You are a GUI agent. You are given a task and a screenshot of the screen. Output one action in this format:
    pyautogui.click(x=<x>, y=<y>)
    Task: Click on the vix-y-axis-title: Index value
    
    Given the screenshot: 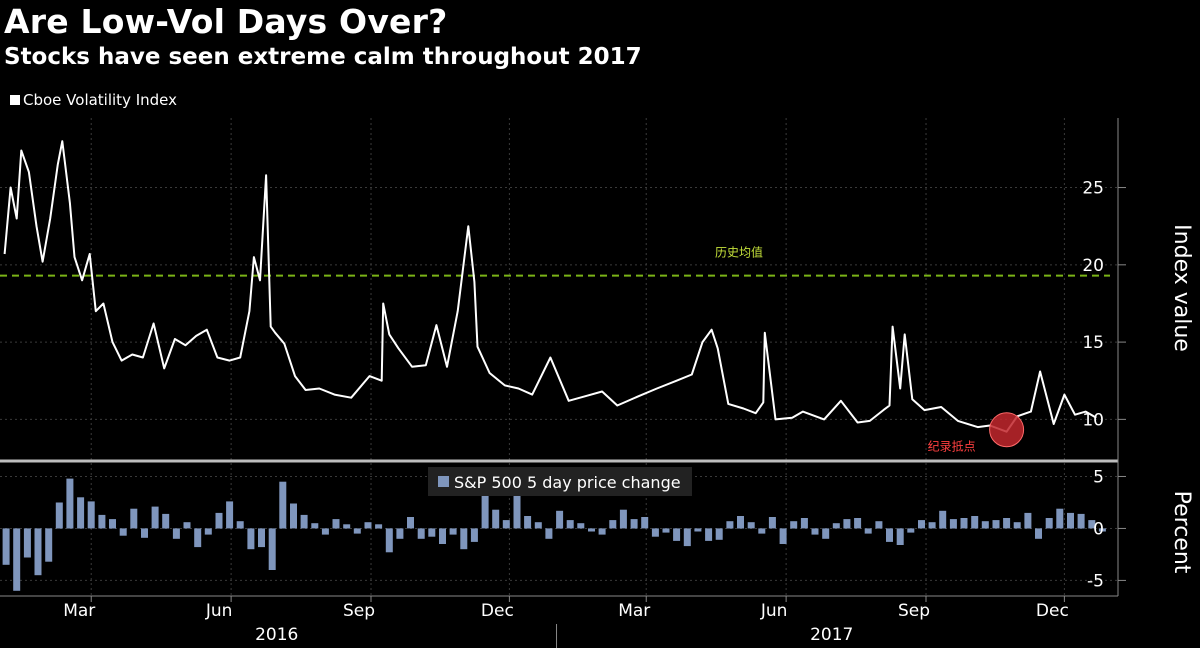 What is the action you would take?
    pyautogui.click(x=1181, y=288)
    